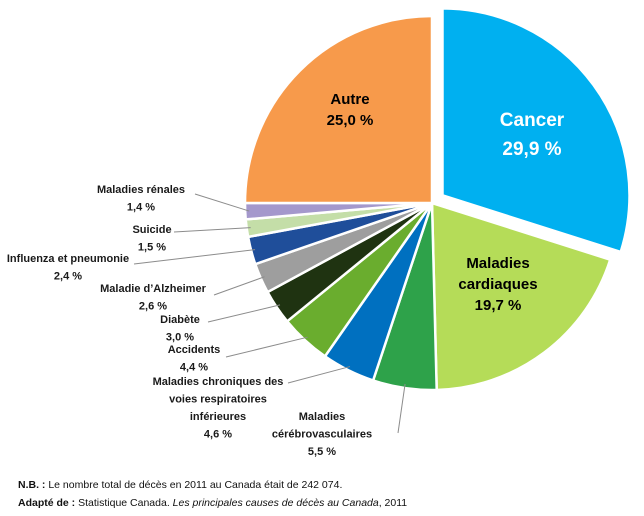  I want to click on pie-slice-cancer, so click(536, 130).